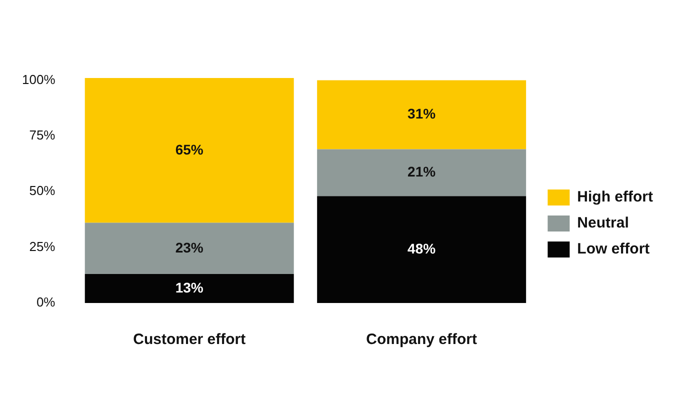 This screenshot has height=409, width=673. Describe the element at coordinates (613, 249) in the screenshot. I see `legend-label: Low effort` at that location.